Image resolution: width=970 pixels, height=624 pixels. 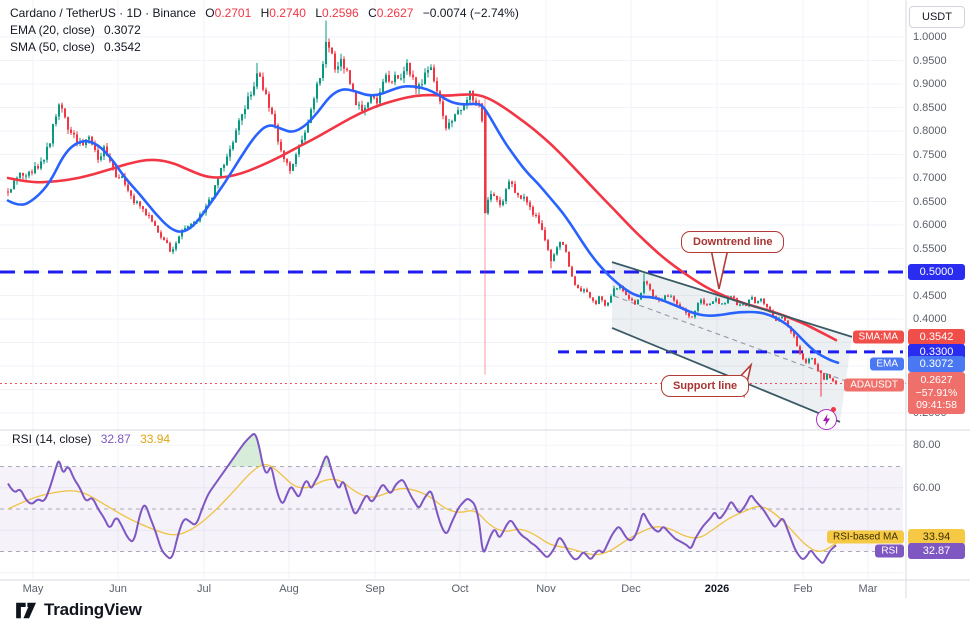 What do you see at coordinates (115, 439) in the screenshot?
I see `rsi-value: 32.87` at bounding box center [115, 439].